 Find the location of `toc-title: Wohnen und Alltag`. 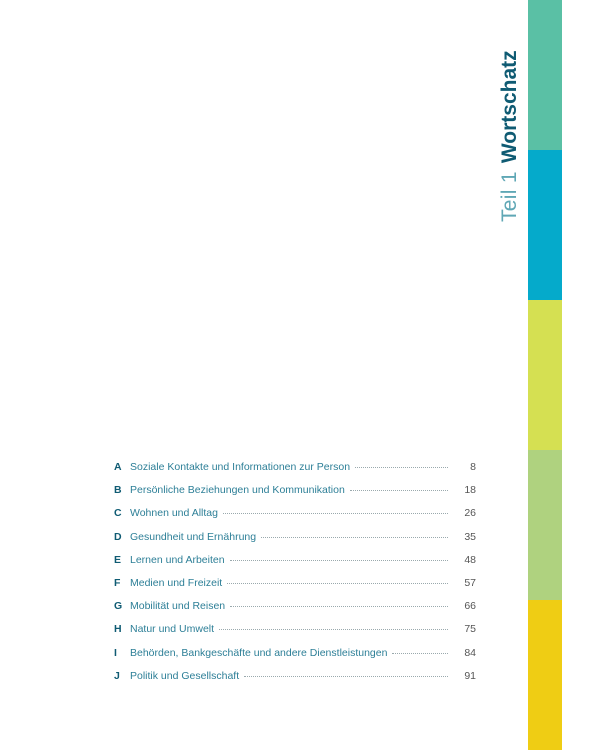

toc-title: Wohnen und Alltag is located at coordinates (174, 513).